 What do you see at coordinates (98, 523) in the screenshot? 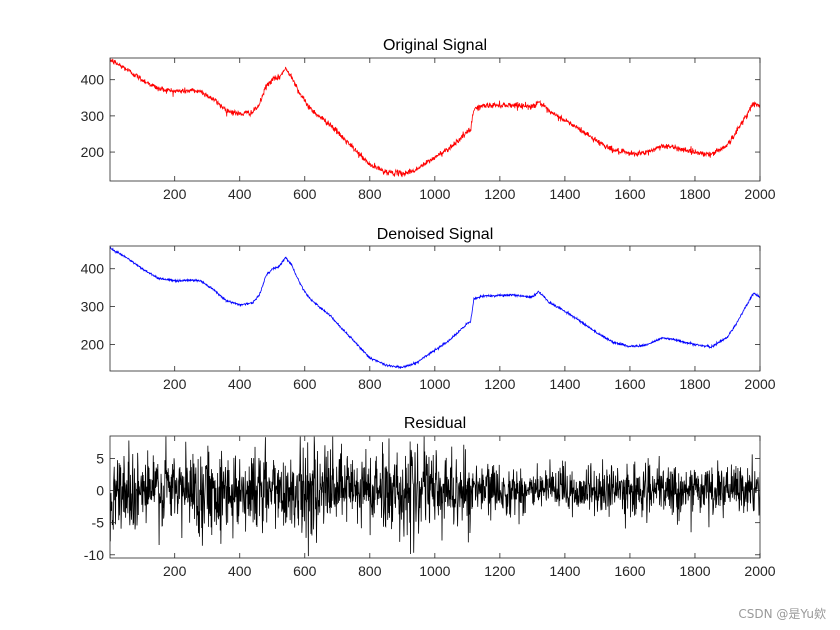
I see `y-tick-label: -5` at bounding box center [98, 523].